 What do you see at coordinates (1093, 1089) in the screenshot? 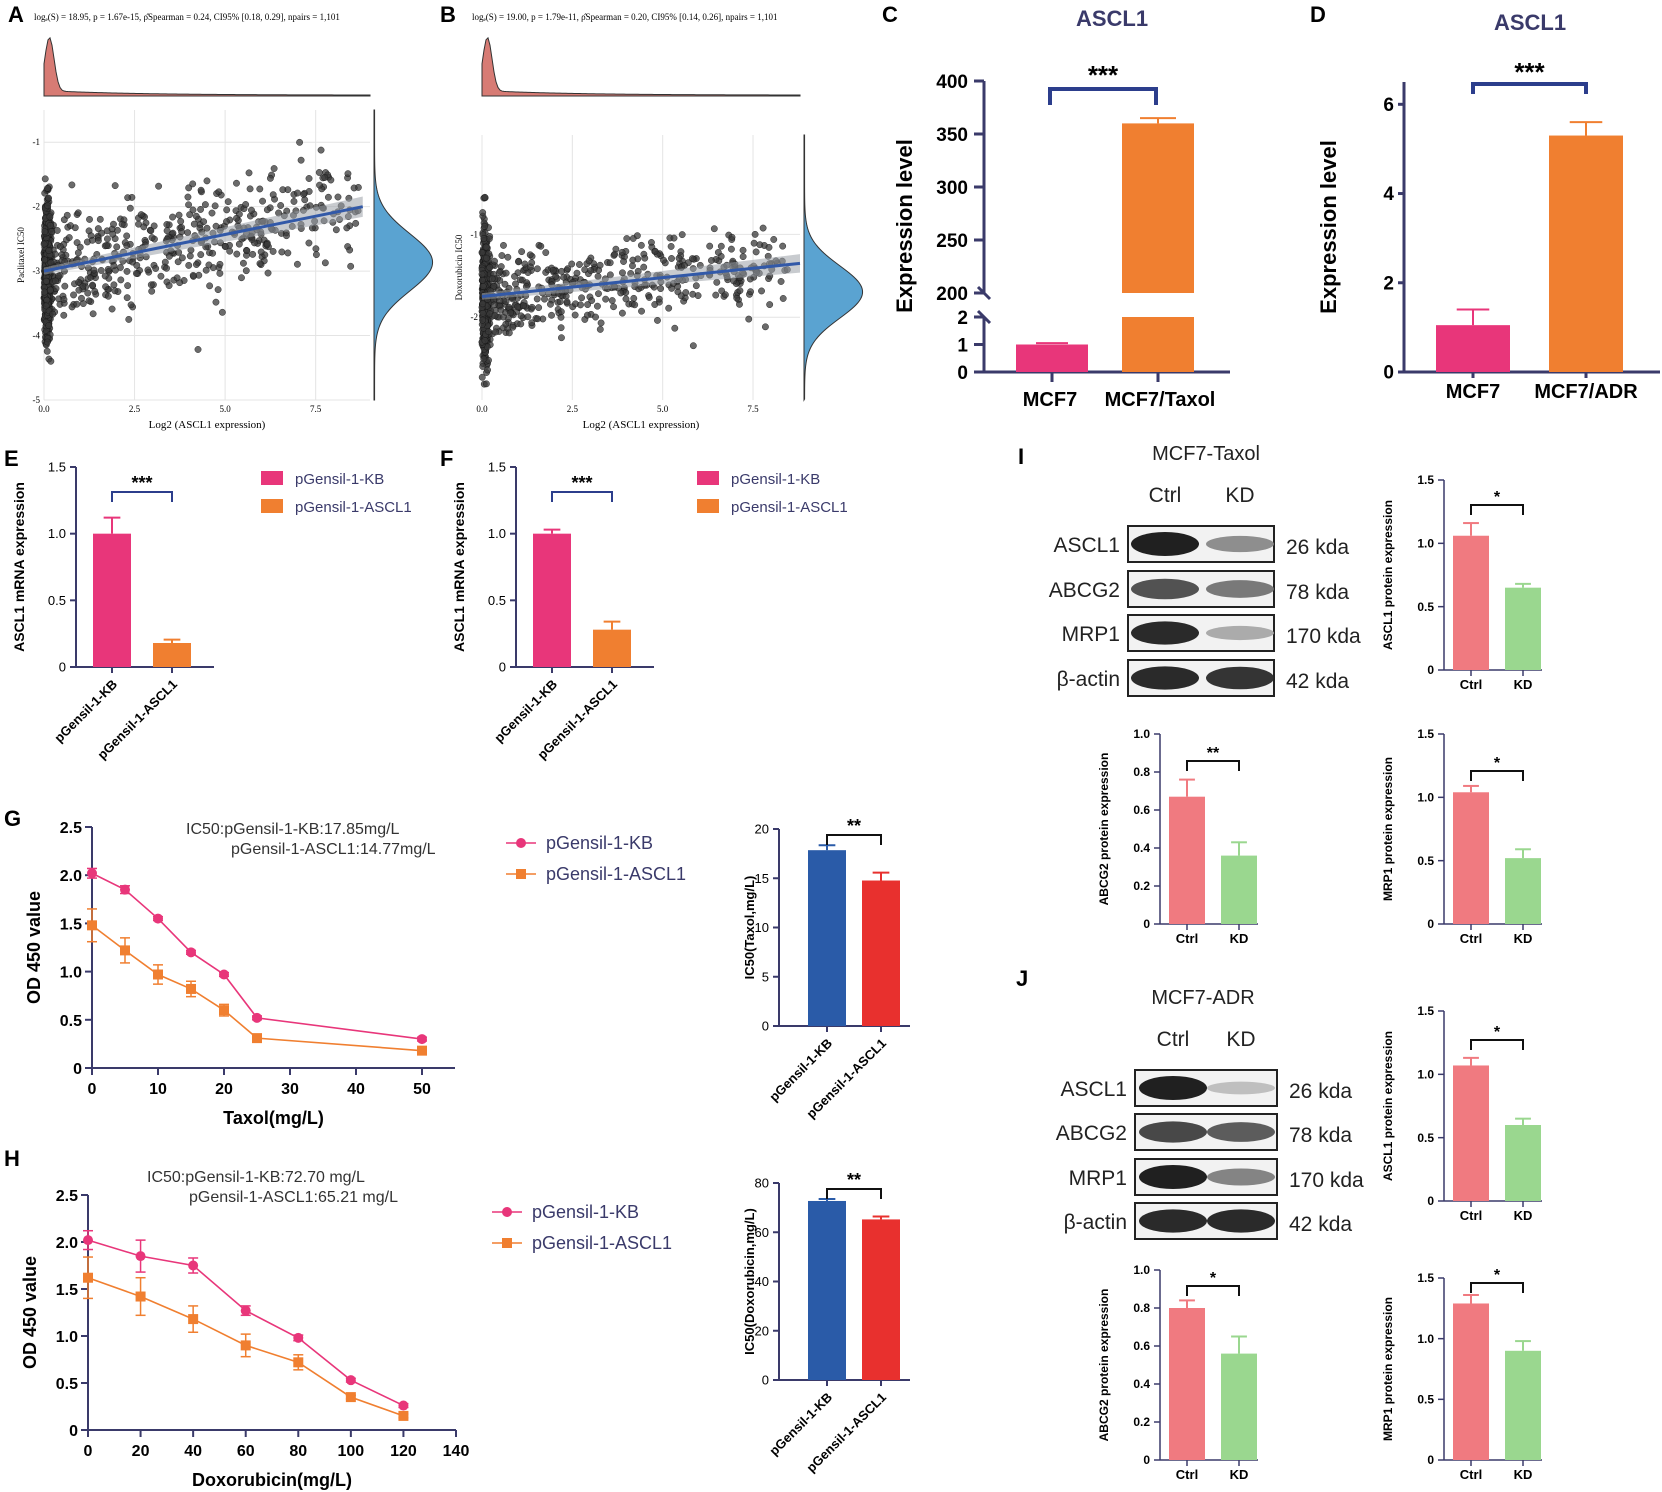
I see `protein-label: ASCL1` at bounding box center [1093, 1089].